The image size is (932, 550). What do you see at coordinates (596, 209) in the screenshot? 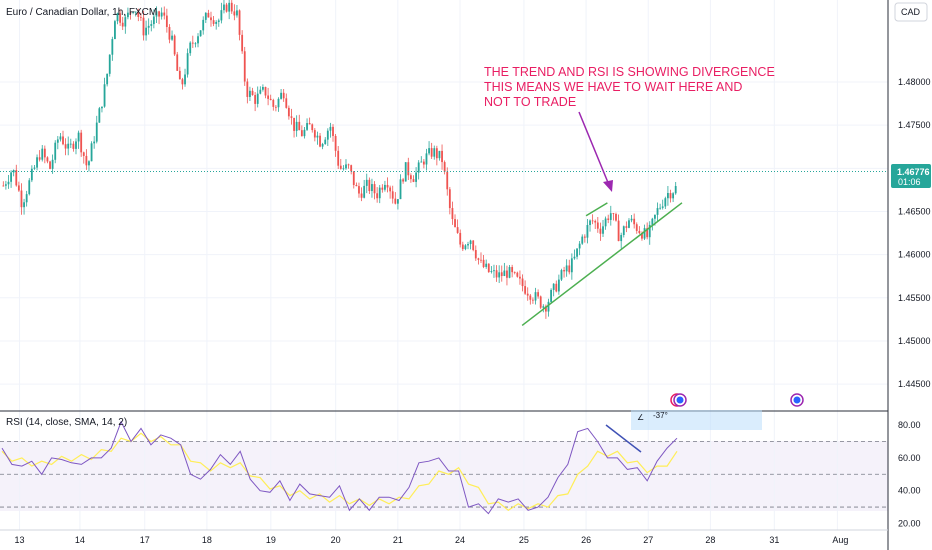
I see `trendline-upper_channel` at bounding box center [596, 209].